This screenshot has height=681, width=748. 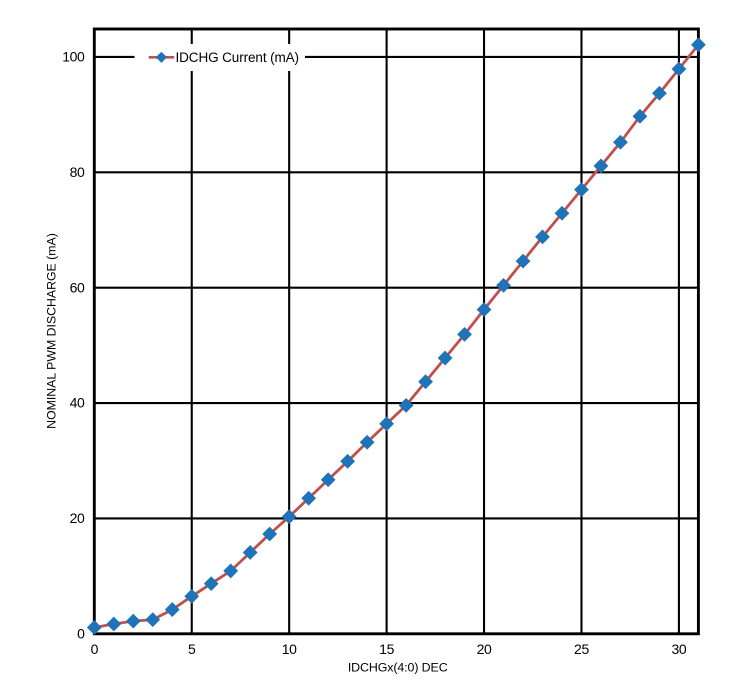 What do you see at coordinates (73, 57) in the screenshot?
I see `svg-text: 100` at bounding box center [73, 57].